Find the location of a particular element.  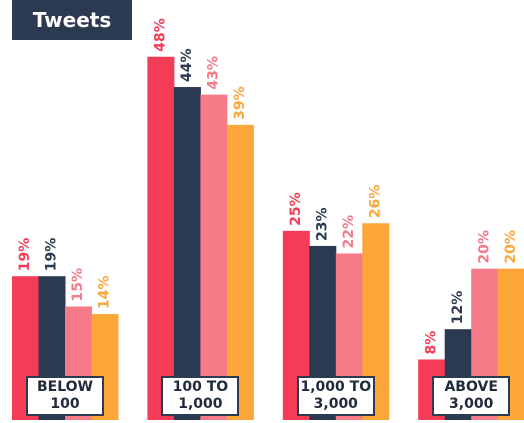

value-label: 39% is located at coordinates (240, 103).